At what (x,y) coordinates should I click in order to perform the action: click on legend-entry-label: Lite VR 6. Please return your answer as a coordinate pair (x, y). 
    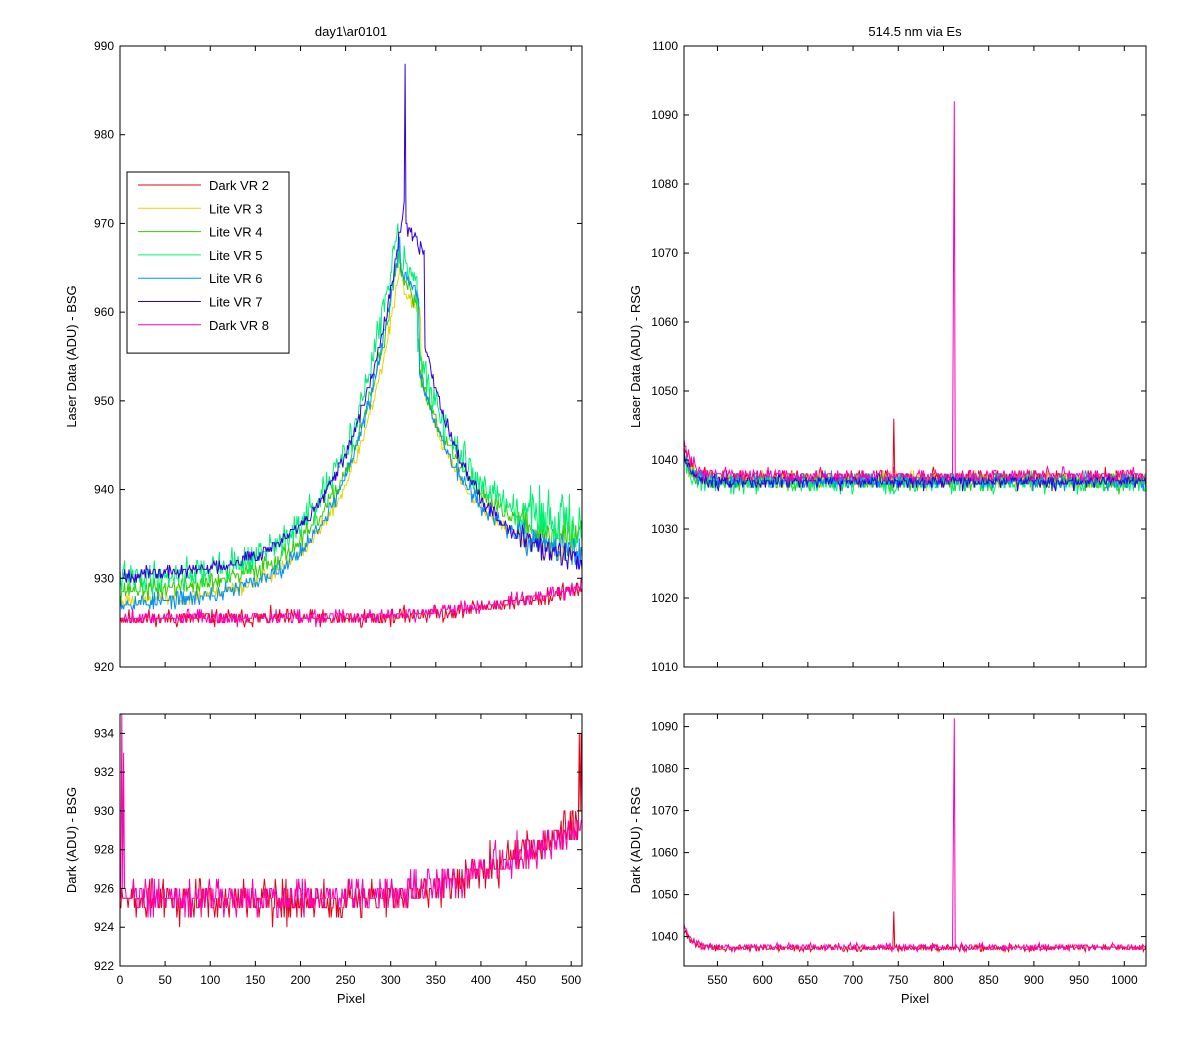
    Looking at the image, I should click on (235, 278).